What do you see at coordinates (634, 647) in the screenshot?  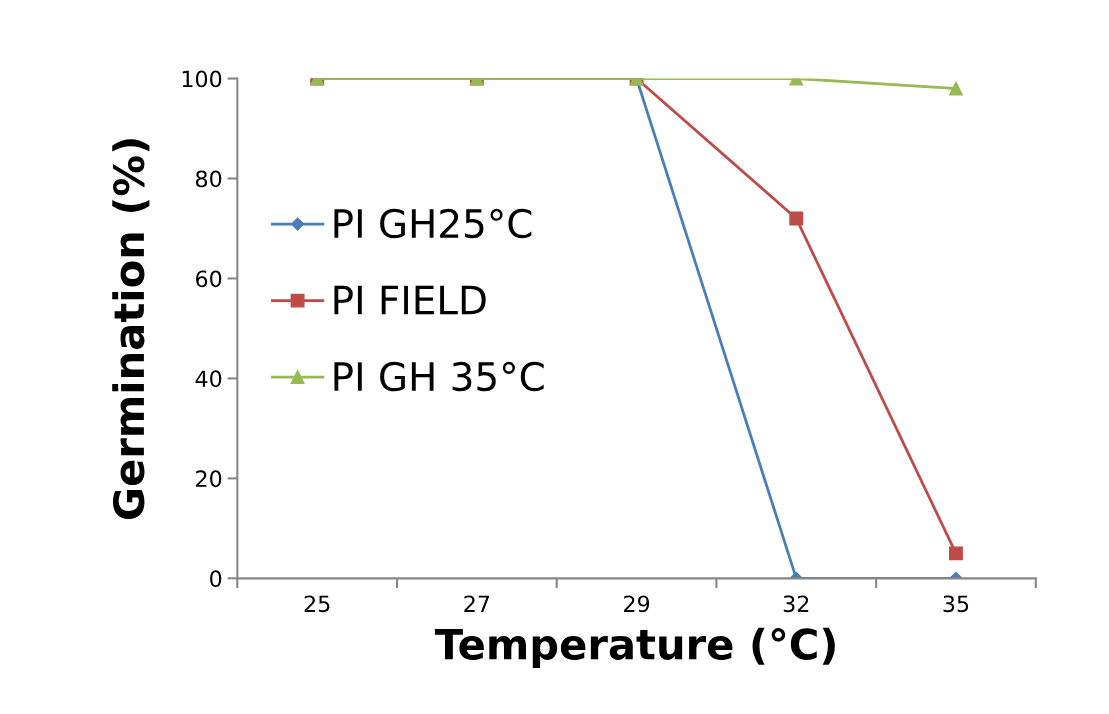 I see `x-axis-title: Temperature (°C)` at bounding box center [634, 647].